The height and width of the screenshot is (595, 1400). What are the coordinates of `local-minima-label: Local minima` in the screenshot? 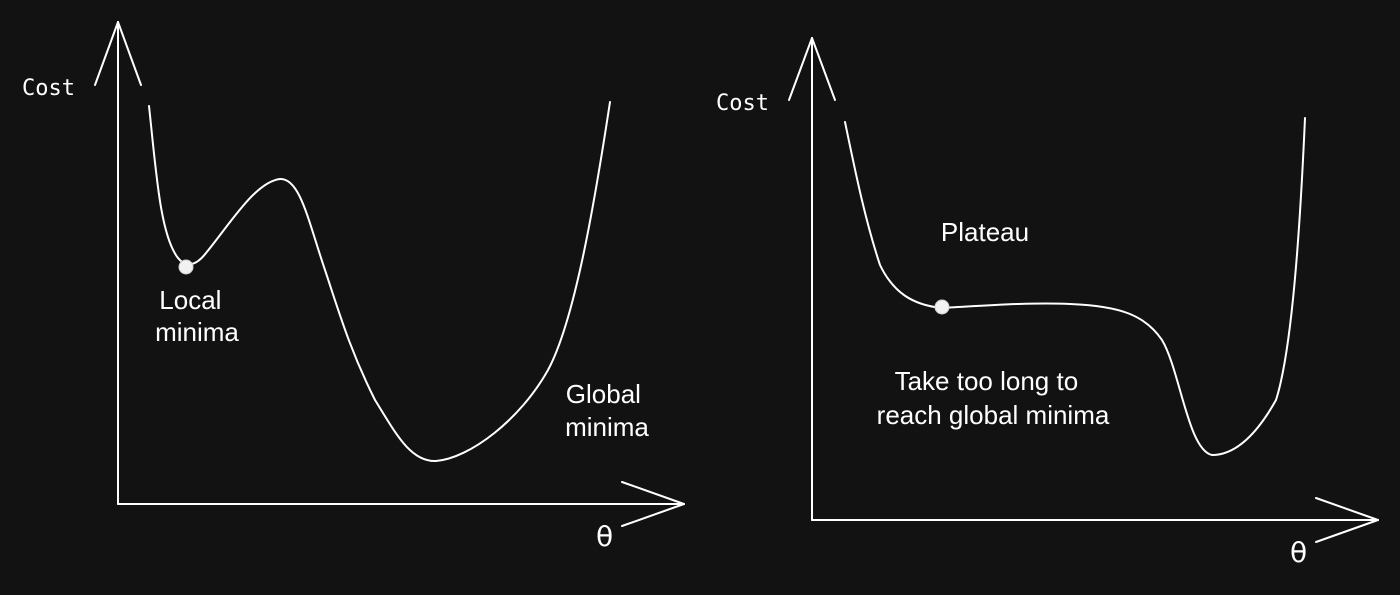 It's located at (197, 316).